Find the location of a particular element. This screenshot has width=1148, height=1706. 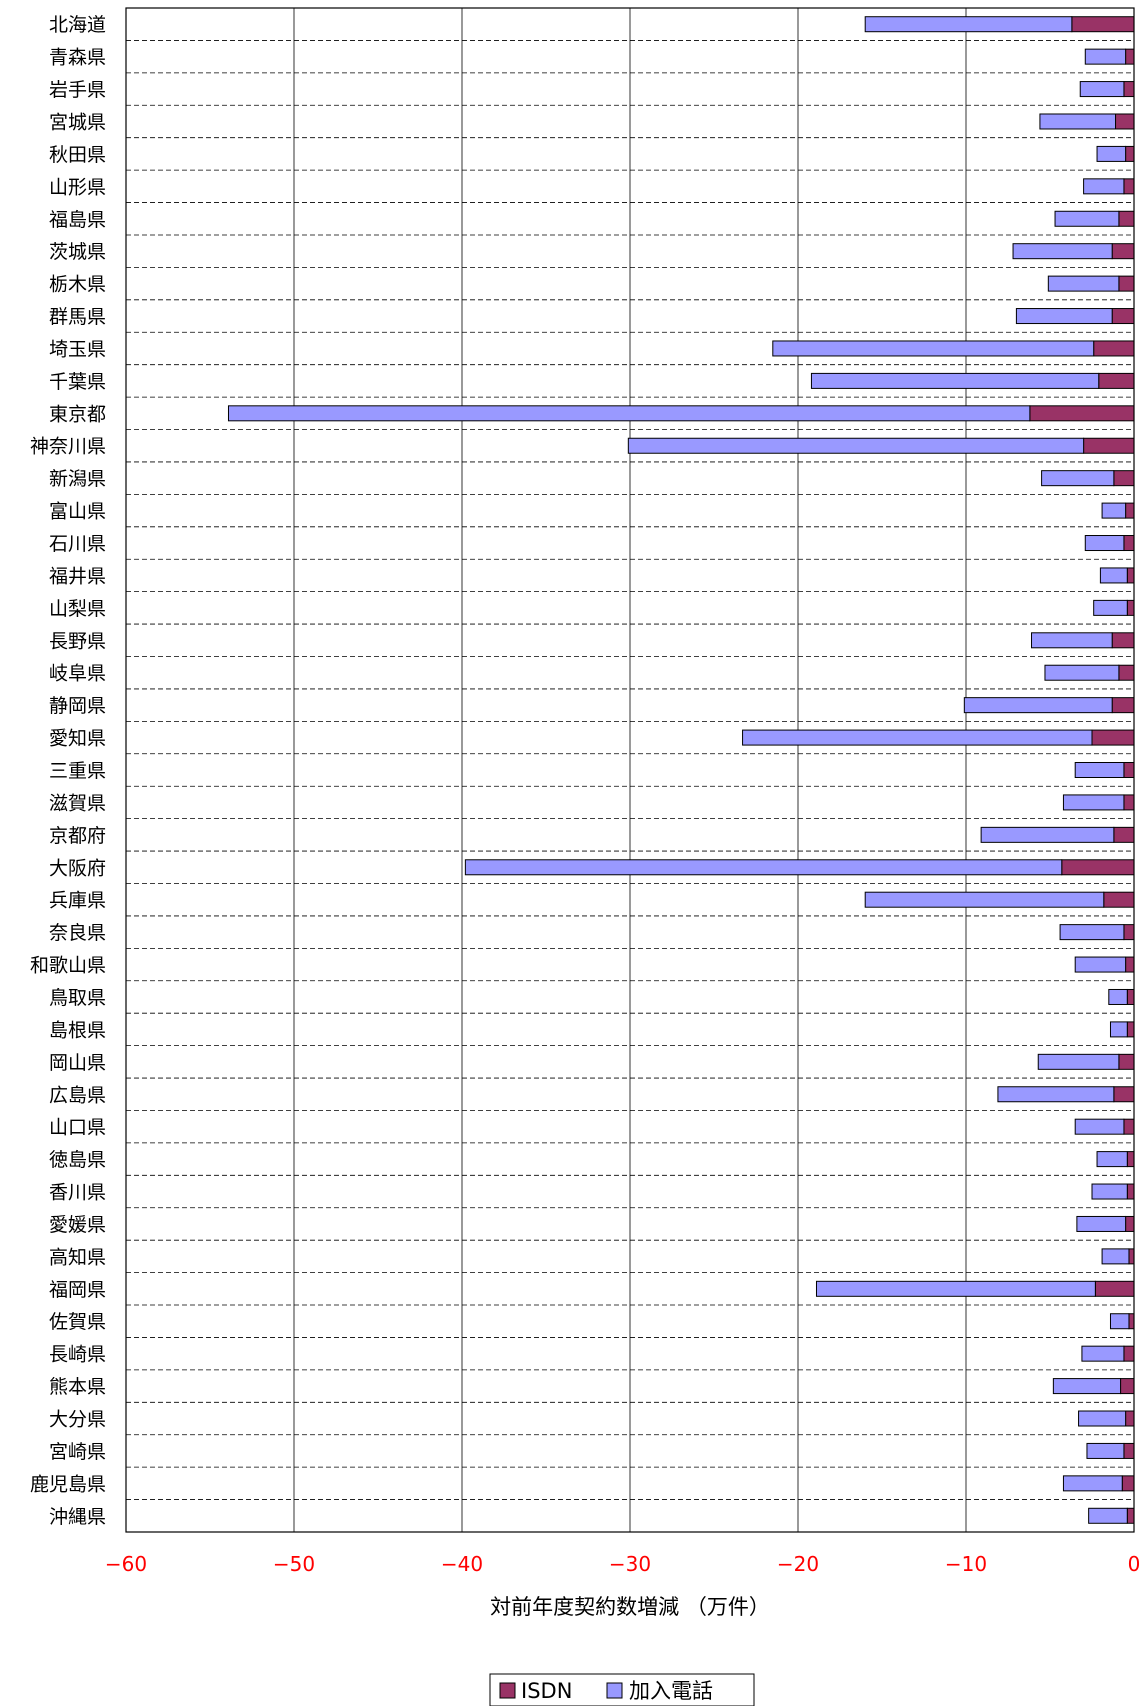

category-label: 岐阜県 is located at coordinates (77, 674).